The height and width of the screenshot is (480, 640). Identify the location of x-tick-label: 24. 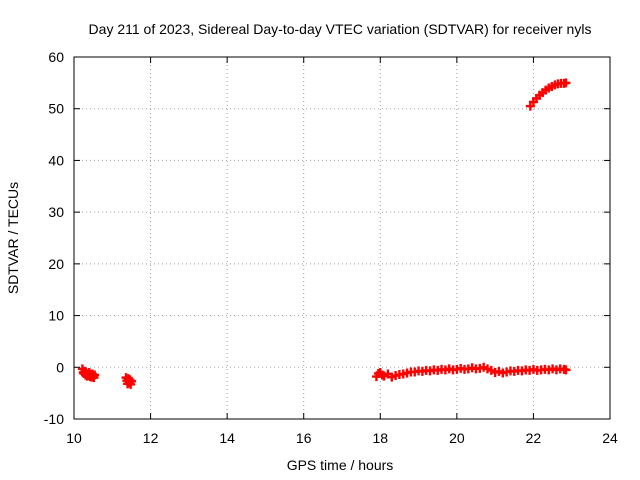
(610, 438).